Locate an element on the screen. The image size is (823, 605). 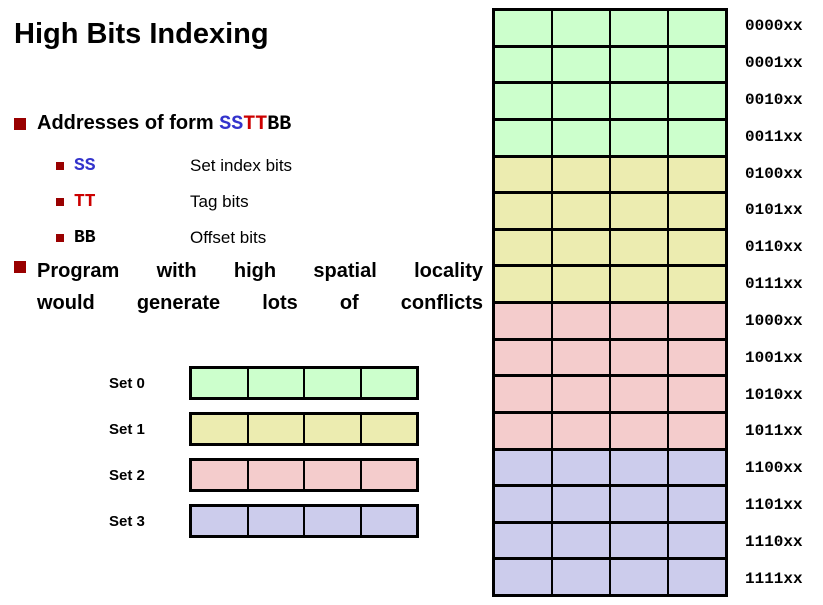
memory-row-label: 0101xx is located at coordinates (774, 210).